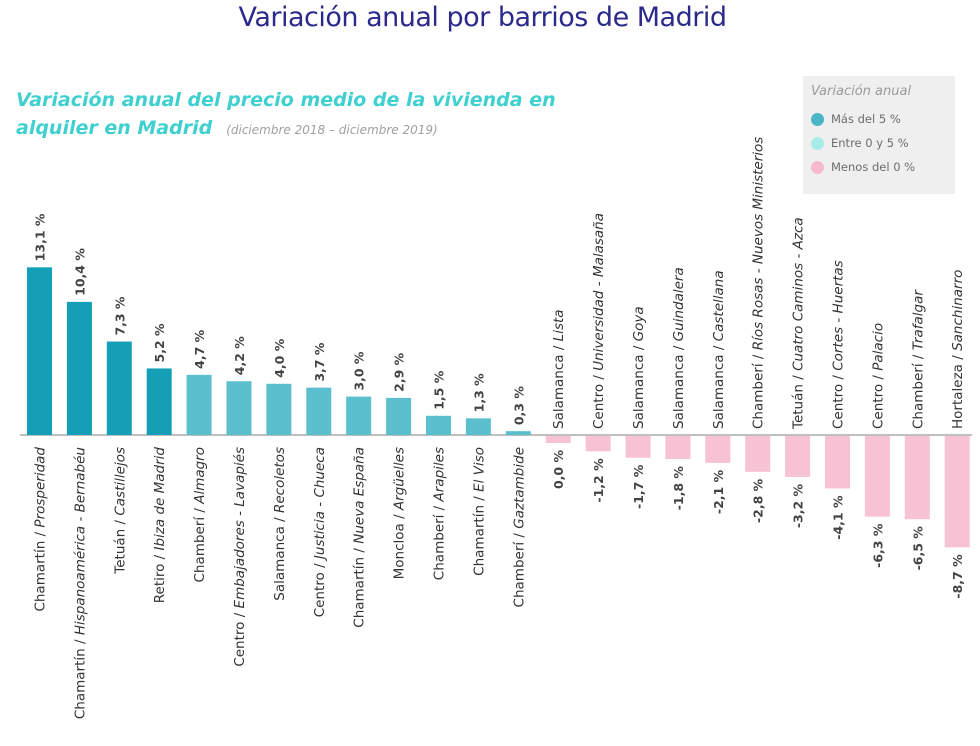  Describe the element at coordinates (917, 548) in the screenshot. I see `data-label: -6,5 %` at that location.